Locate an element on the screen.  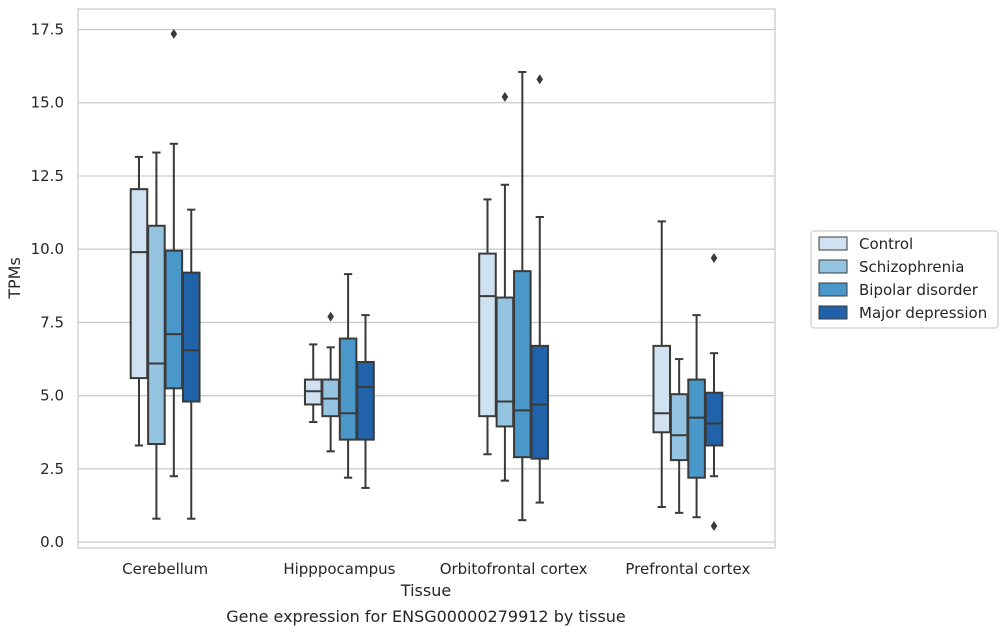
x-tick-label: Orbitofrontal cortex is located at coordinates (514, 569).